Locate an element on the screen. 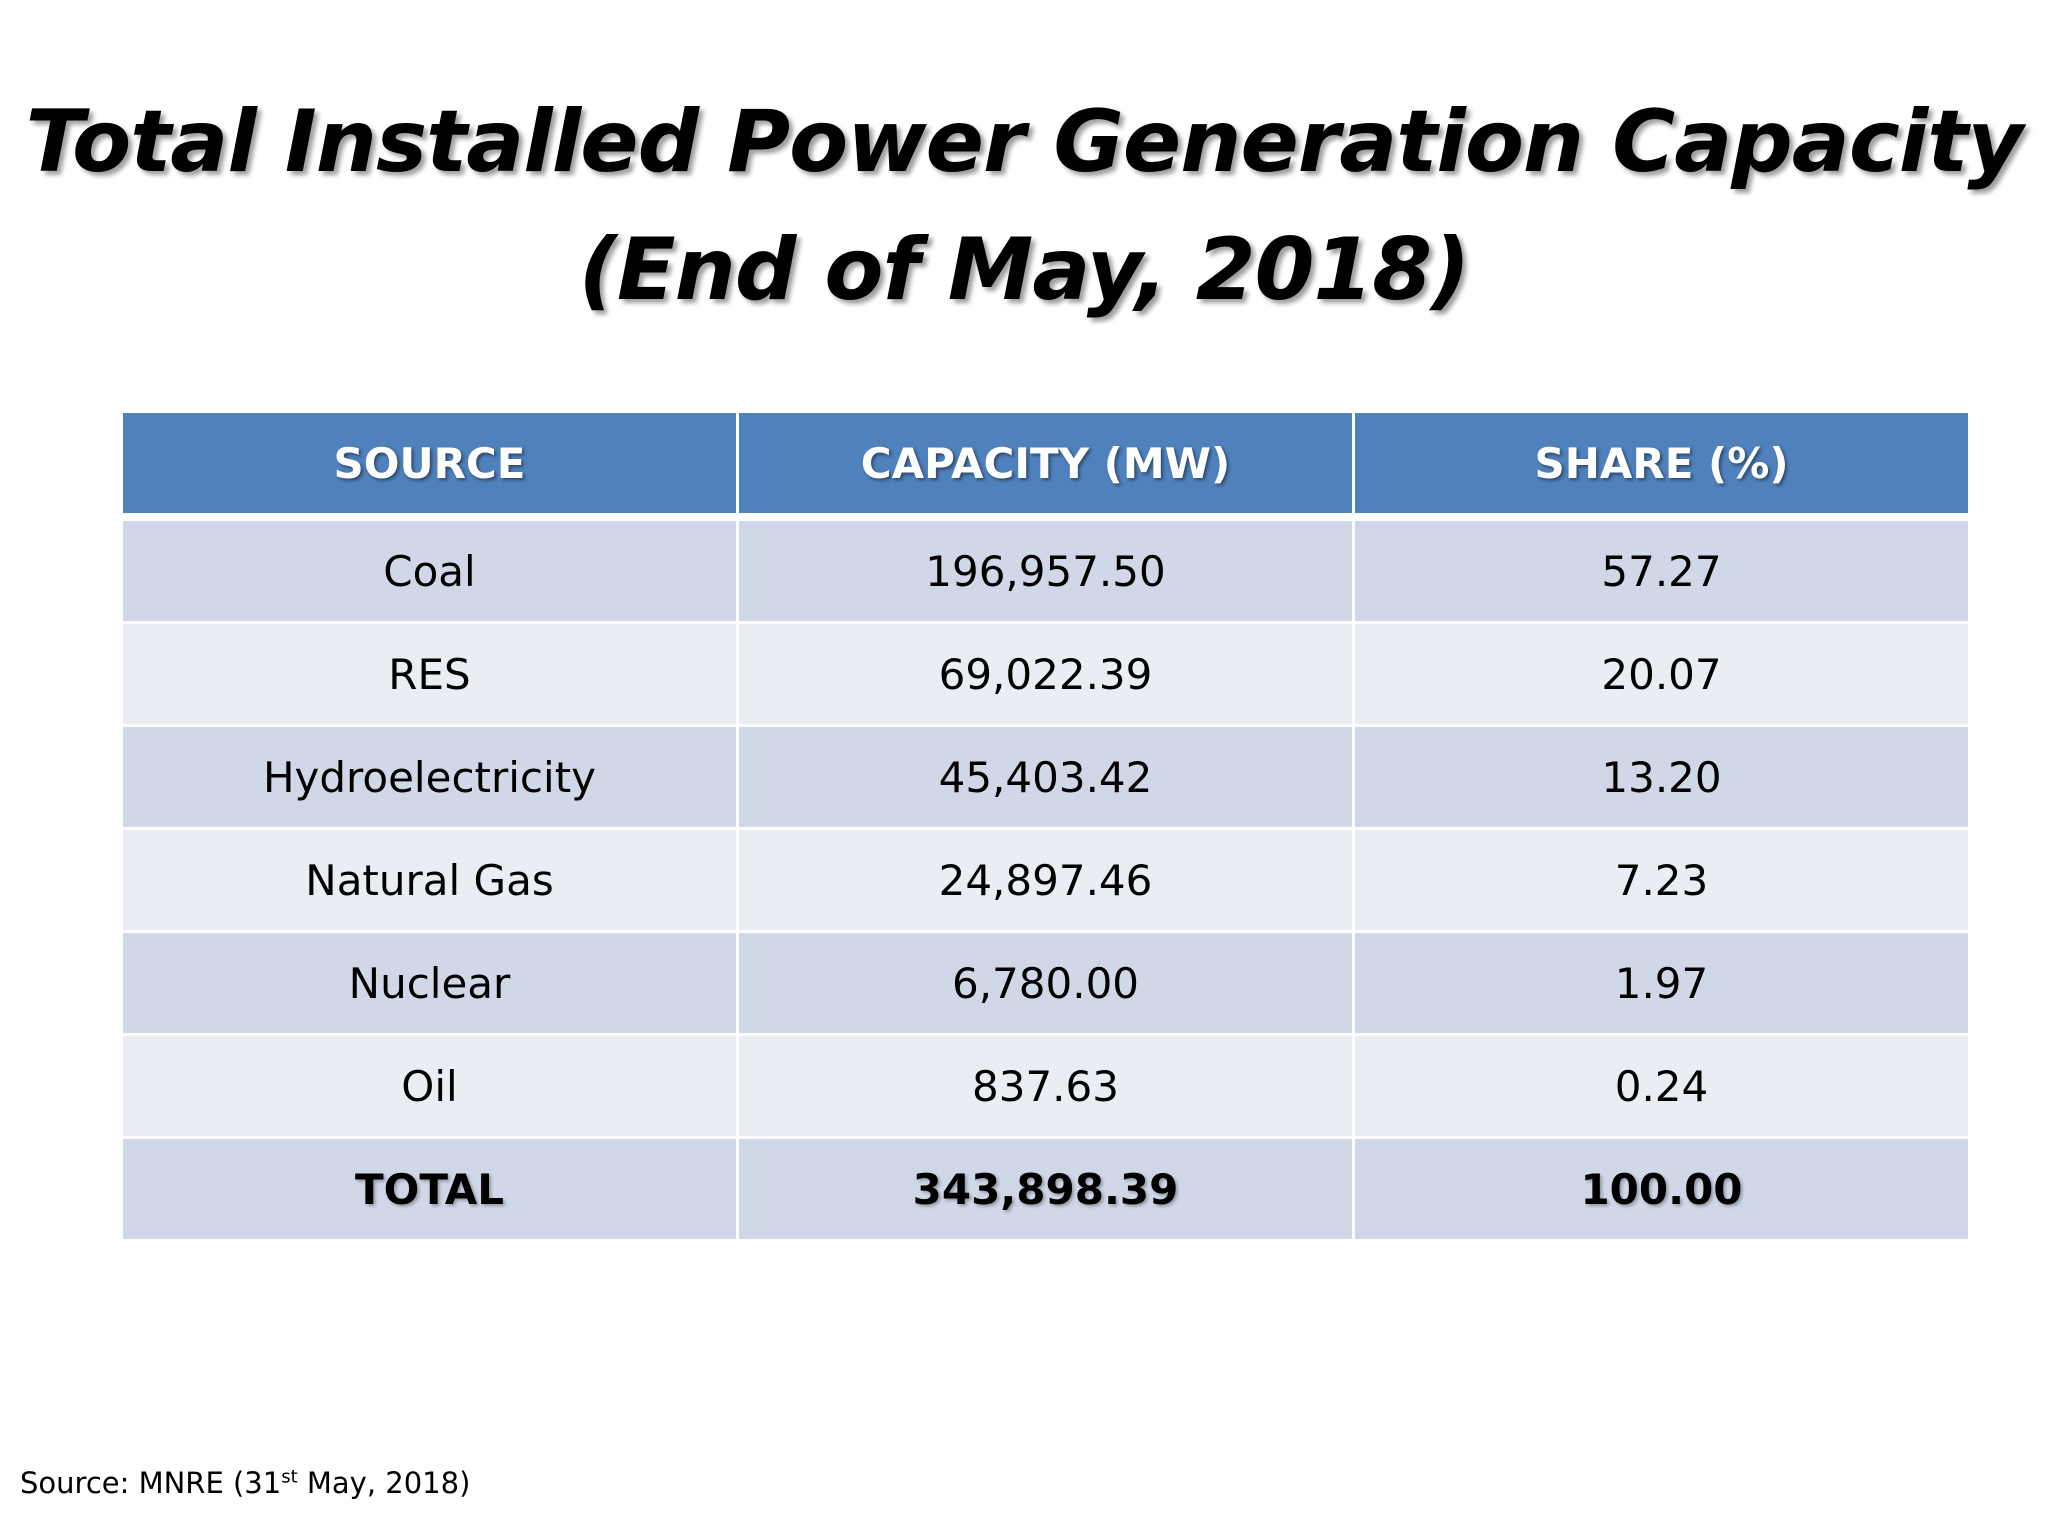 This screenshot has width=2048, height=1536. table-row: Hydroelectricity 45,403.42 13.20 is located at coordinates (1045, 777).